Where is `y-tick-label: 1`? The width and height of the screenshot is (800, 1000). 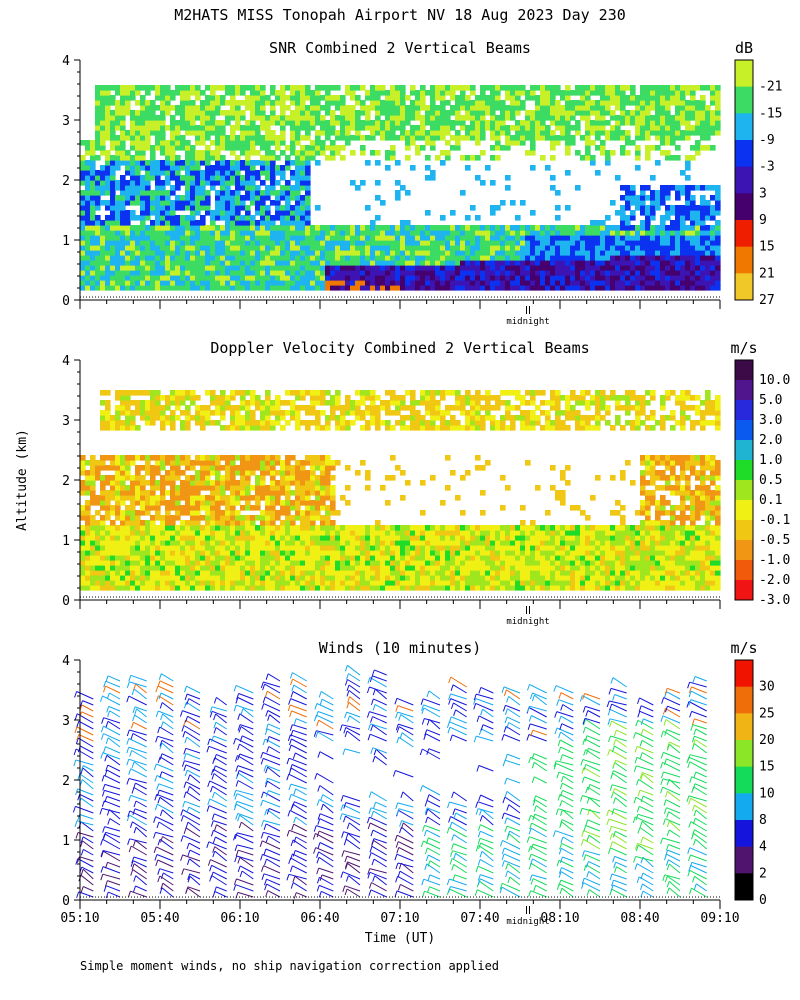 y-tick-label: 1 is located at coordinates (66, 241).